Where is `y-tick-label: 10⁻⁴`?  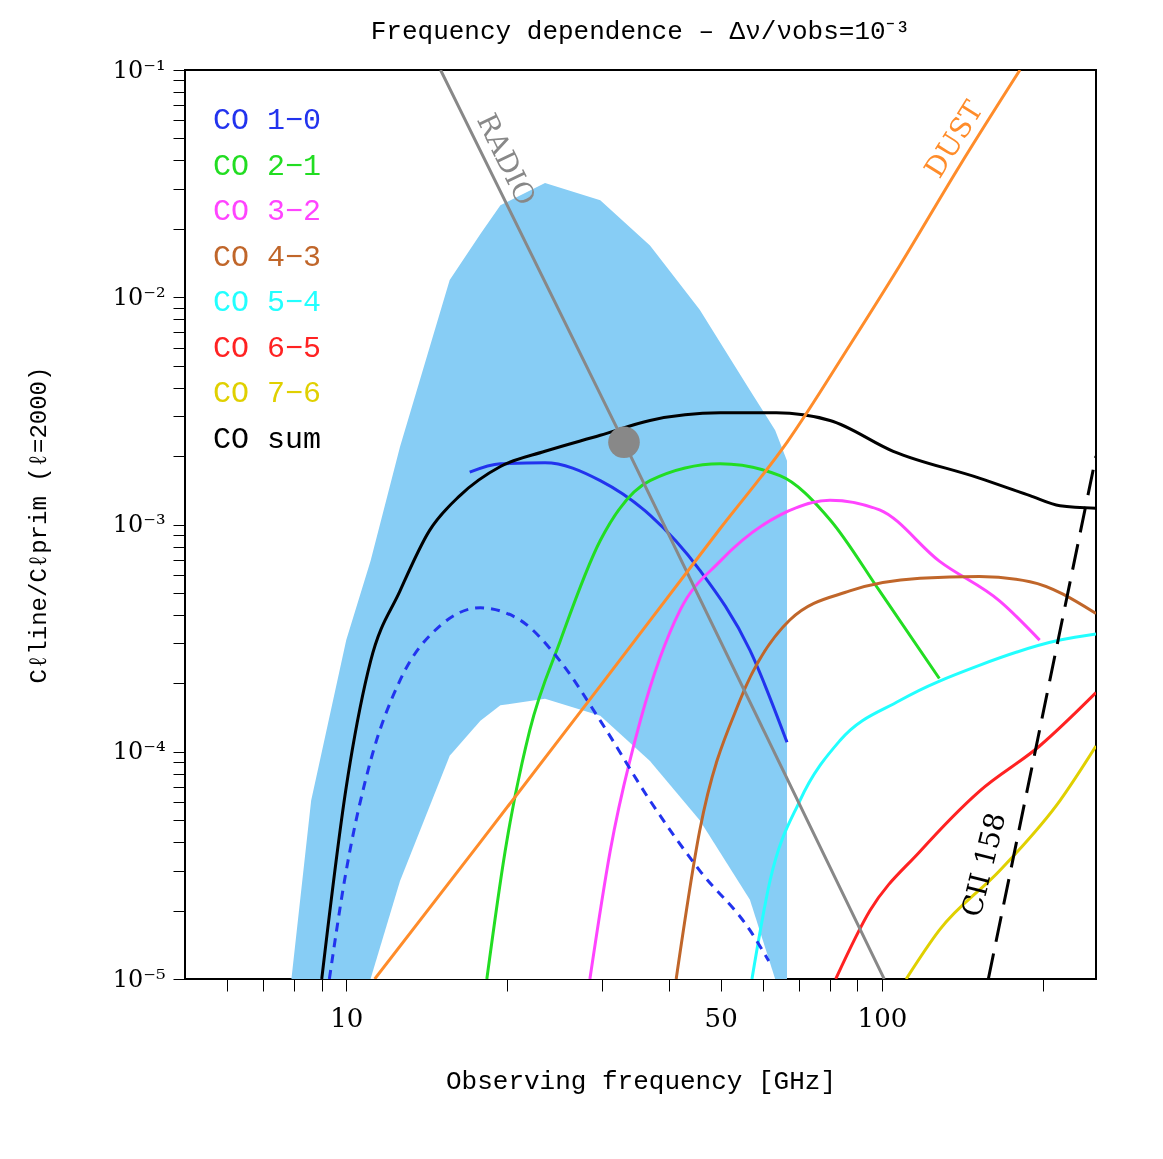 y-tick-label: 10⁻⁴ is located at coordinates (139, 751).